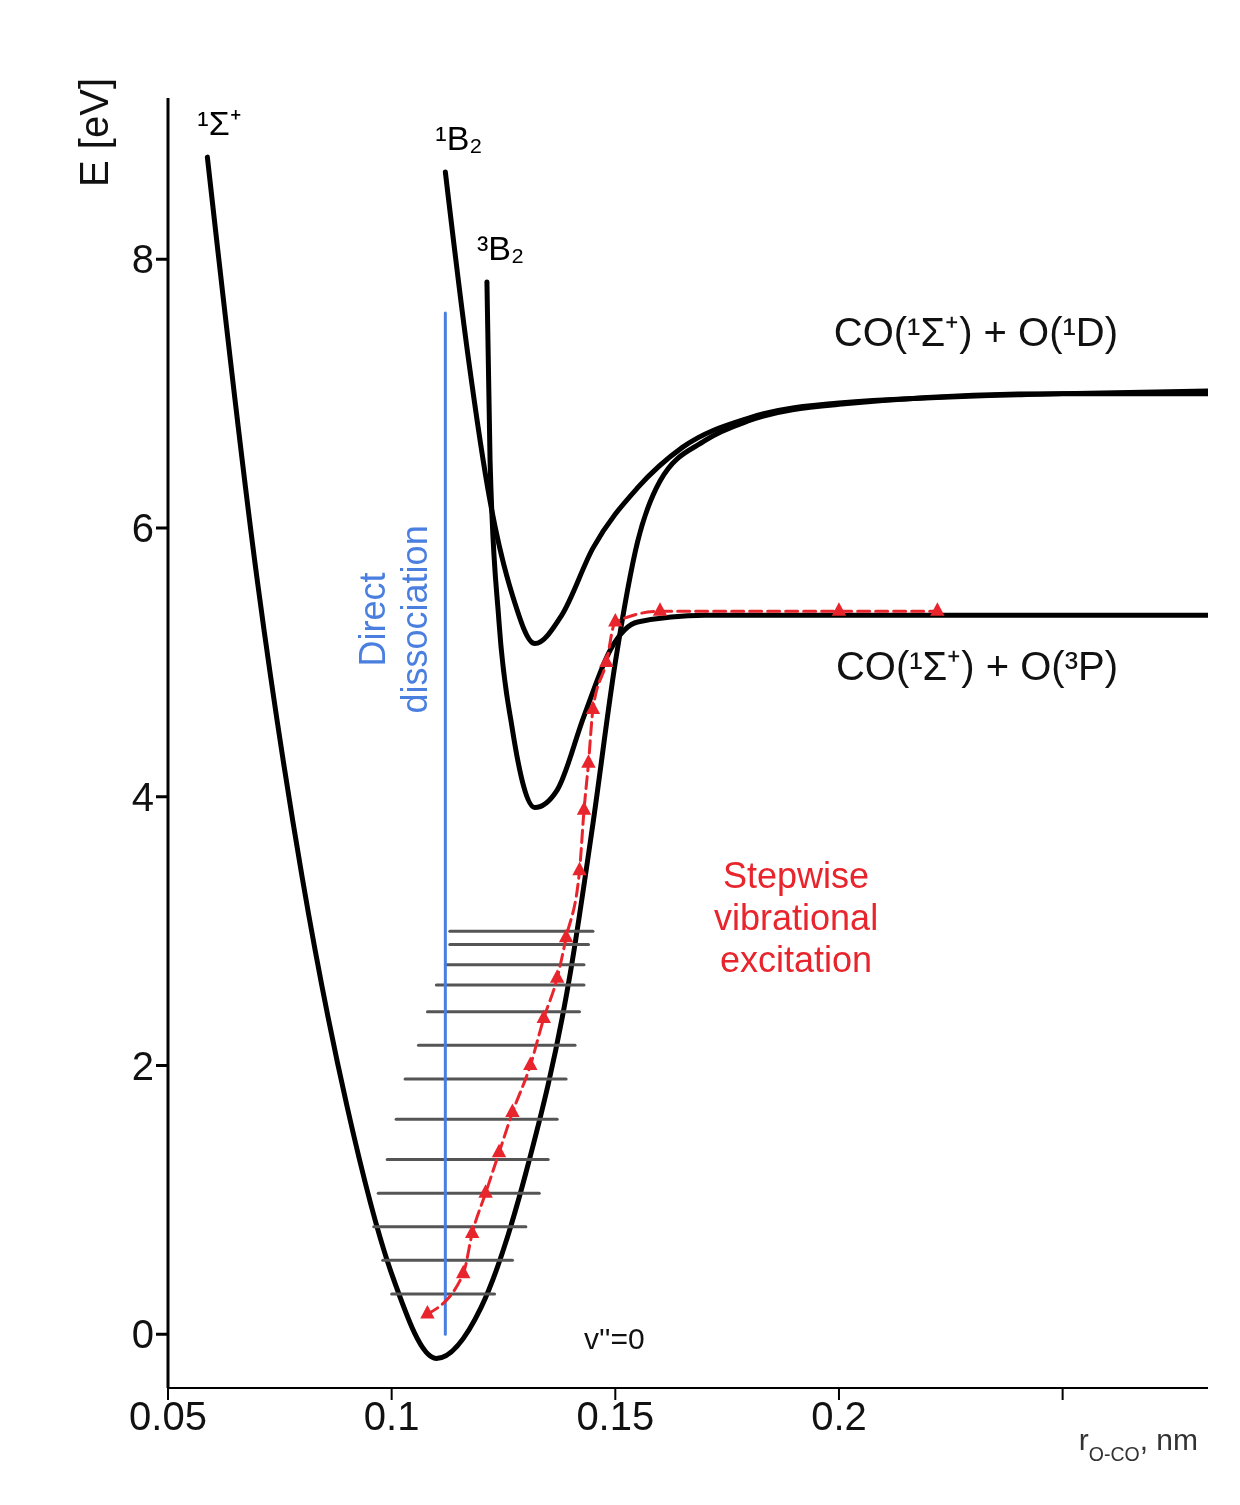 The image size is (1240, 1505). What do you see at coordinates (94, 132) in the screenshot?
I see `y-axis-title: E [eV]` at bounding box center [94, 132].